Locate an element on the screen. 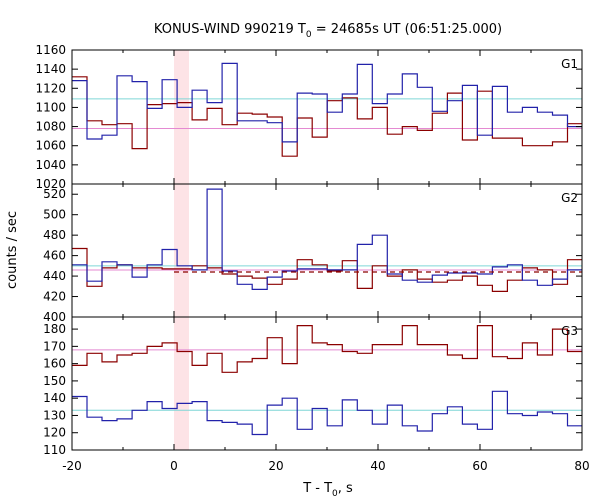 Image resolution: width=600 pixels, height=500 pixels. chart-title-rest: = 24685s UT (06:51:25.000) is located at coordinates (407, 29).